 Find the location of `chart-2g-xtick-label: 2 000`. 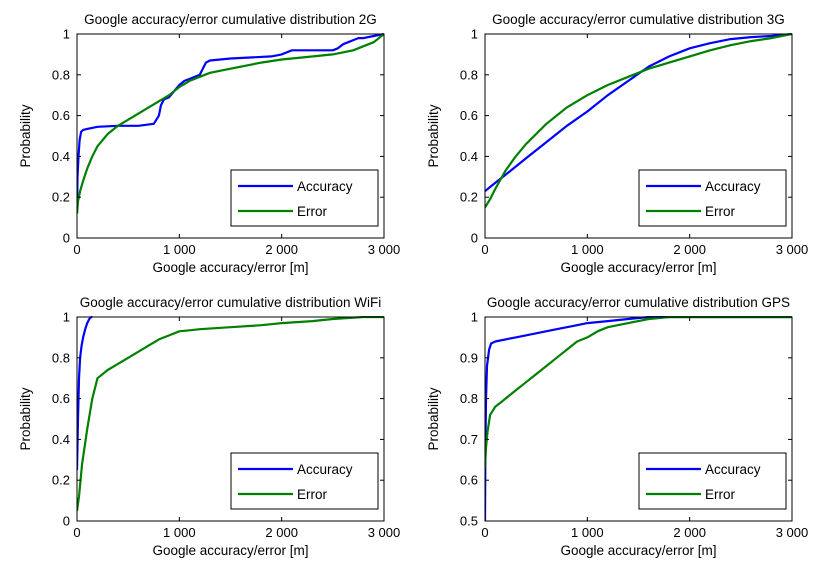

chart-2g-xtick-label: 2 000 is located at coordinates (281, 249).